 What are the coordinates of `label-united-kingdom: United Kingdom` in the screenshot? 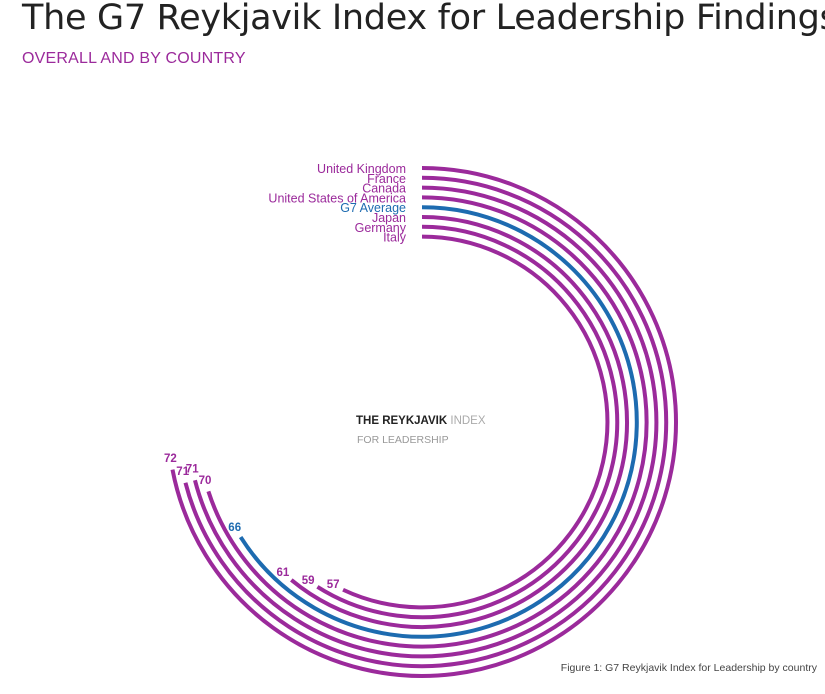 It's located at (361, 169).